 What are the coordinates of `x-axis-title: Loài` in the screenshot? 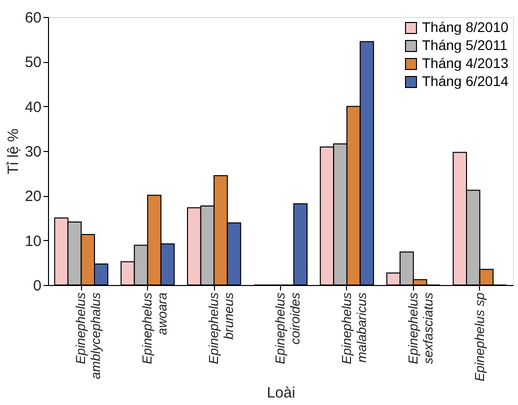 It's located at (281, 393).